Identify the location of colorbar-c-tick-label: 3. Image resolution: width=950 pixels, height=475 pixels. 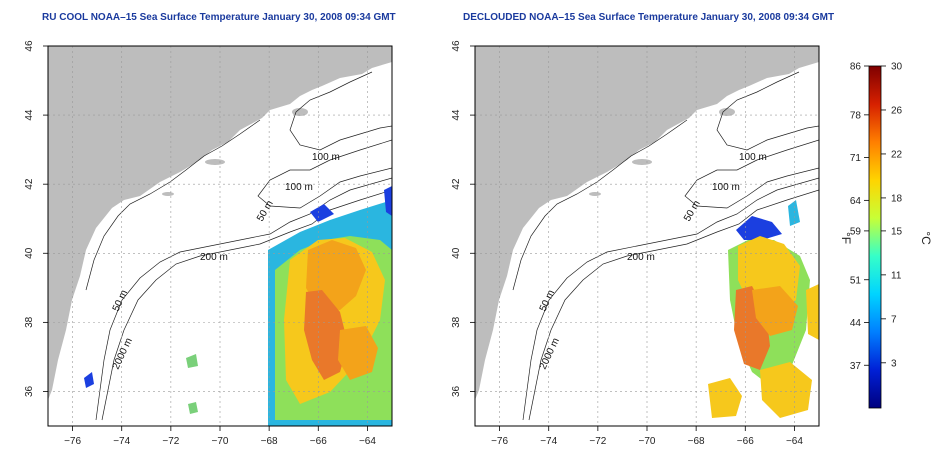
(894, 363).